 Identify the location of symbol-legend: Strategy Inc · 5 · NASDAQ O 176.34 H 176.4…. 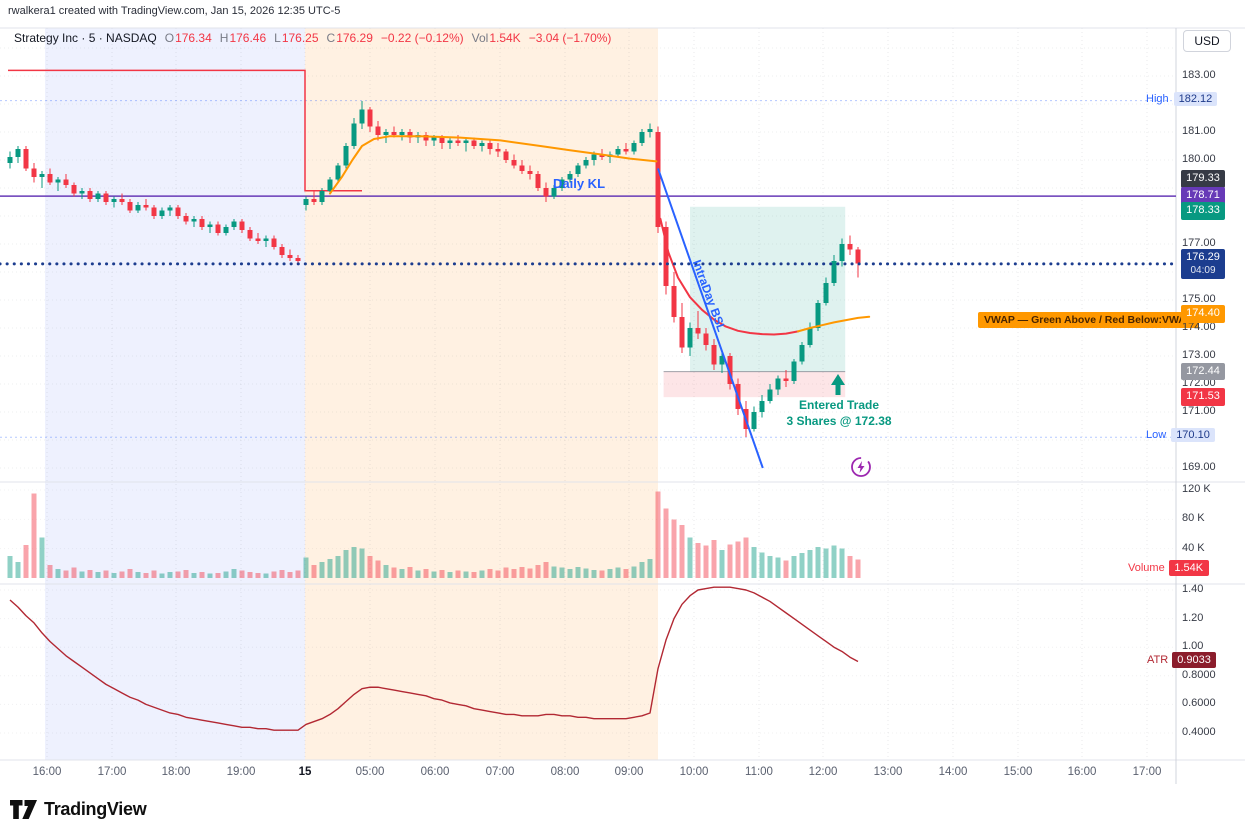
(312, 38).